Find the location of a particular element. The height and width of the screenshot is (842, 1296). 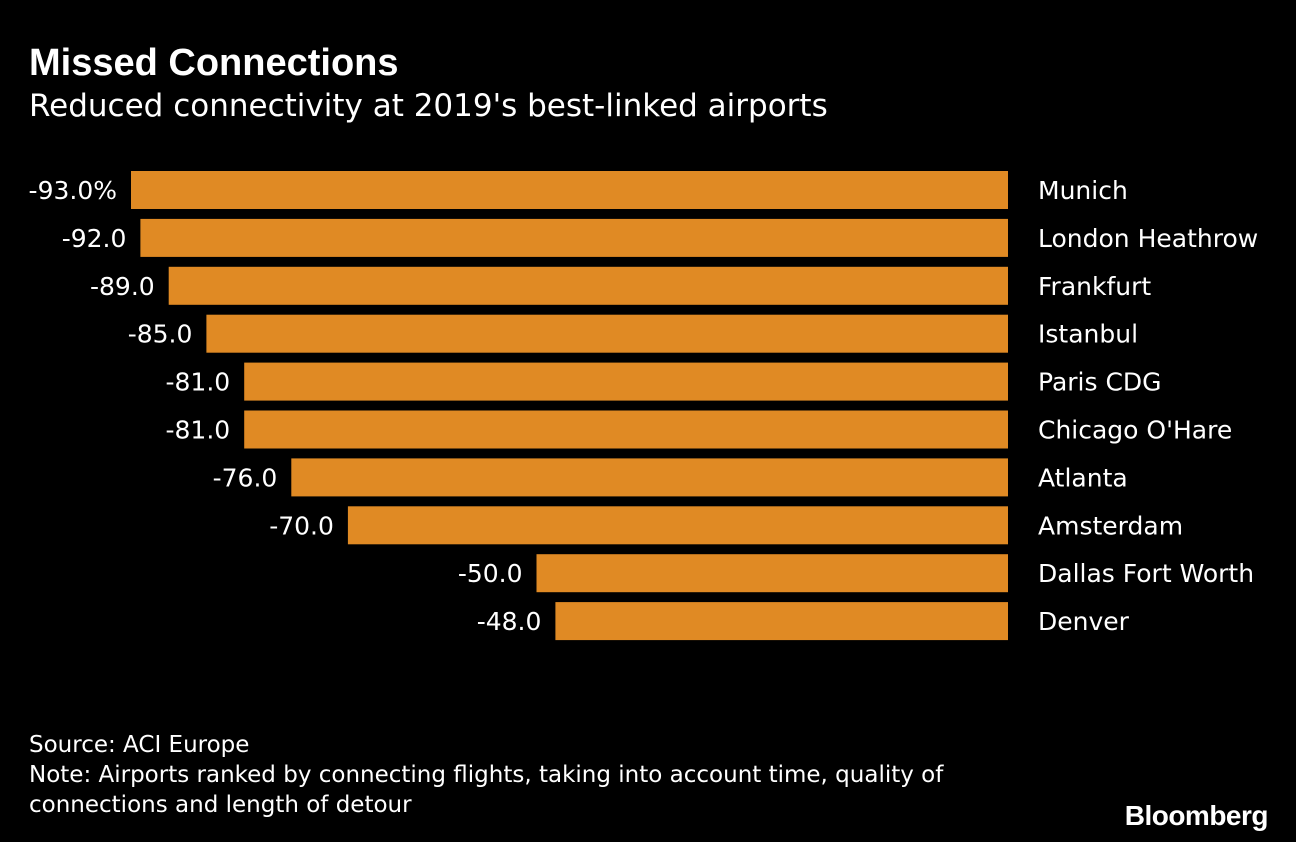

category-label-3: Istanbul is located at coordinates (1088, 334).